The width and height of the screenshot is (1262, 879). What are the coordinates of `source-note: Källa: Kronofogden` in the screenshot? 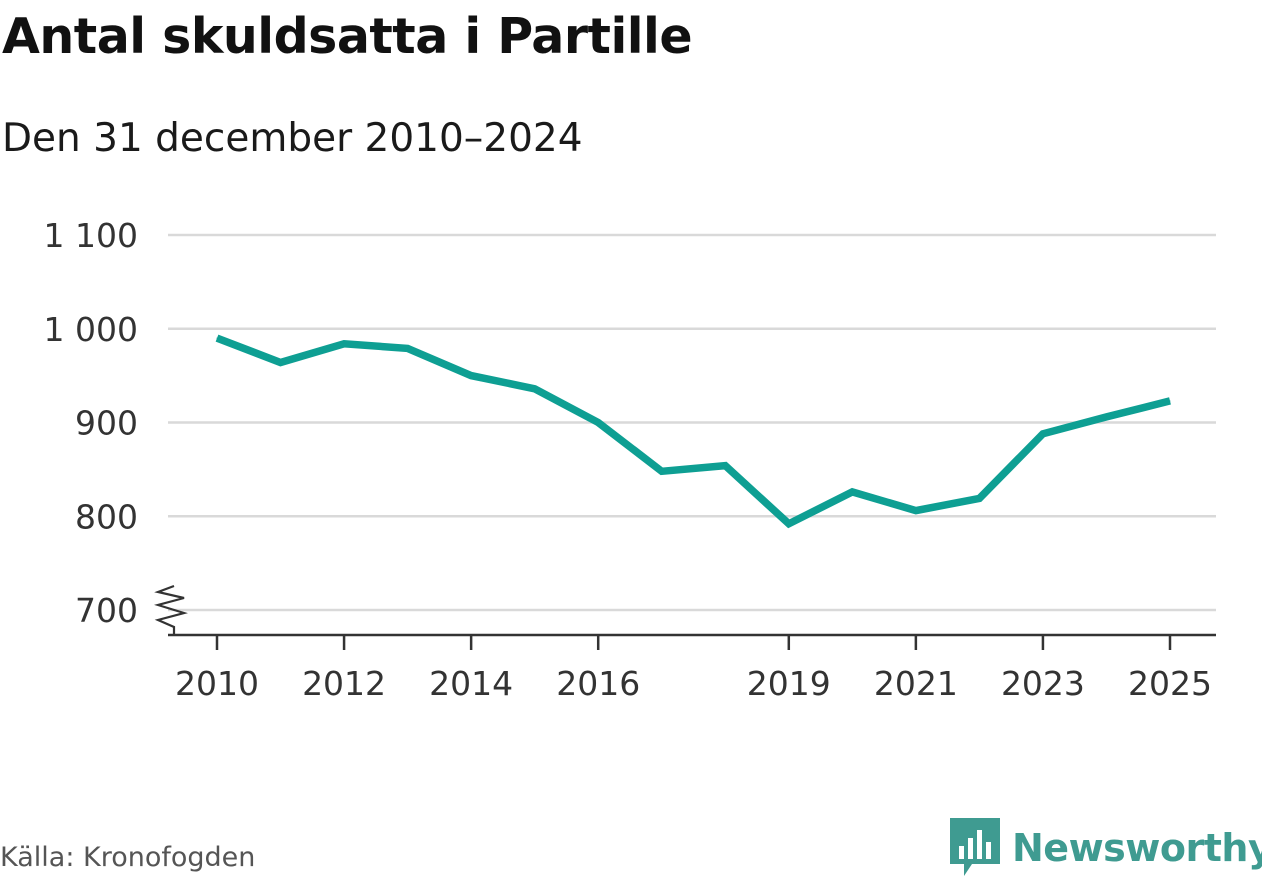 It's located at (128, 857).